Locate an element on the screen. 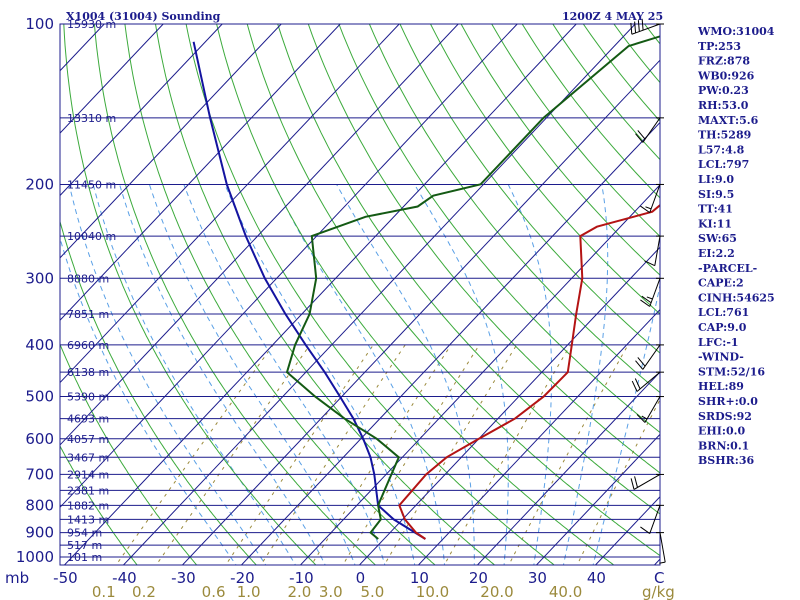 This screenshot has width=800, height=600. mixing-ratio-label: 0.1 is located at coordinates (104, 591).